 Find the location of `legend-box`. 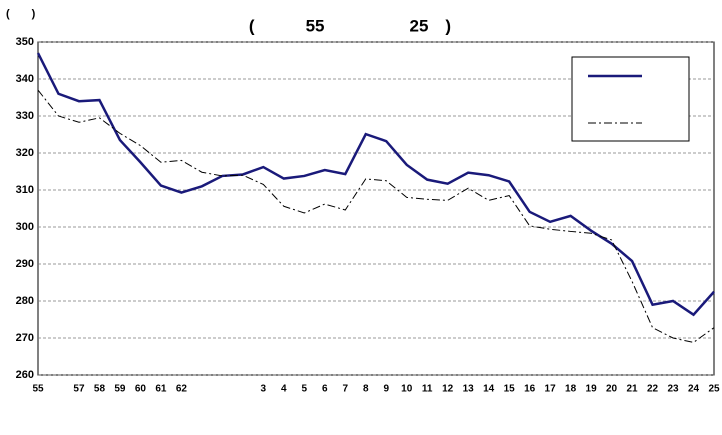

legend-box is located at coordinates (630, 99).